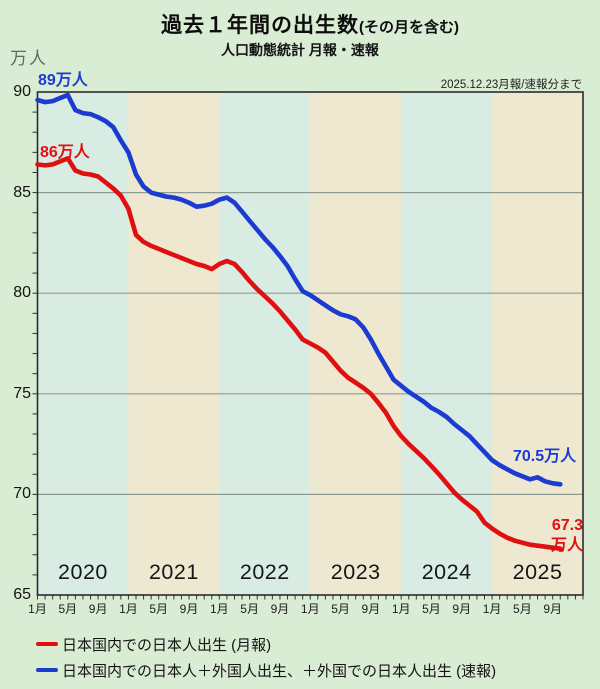  What do you see at coordinates (128, 609) in the screenshot?
I see `month-label-2021-1月: 1月` at bounding box center [128, 609].